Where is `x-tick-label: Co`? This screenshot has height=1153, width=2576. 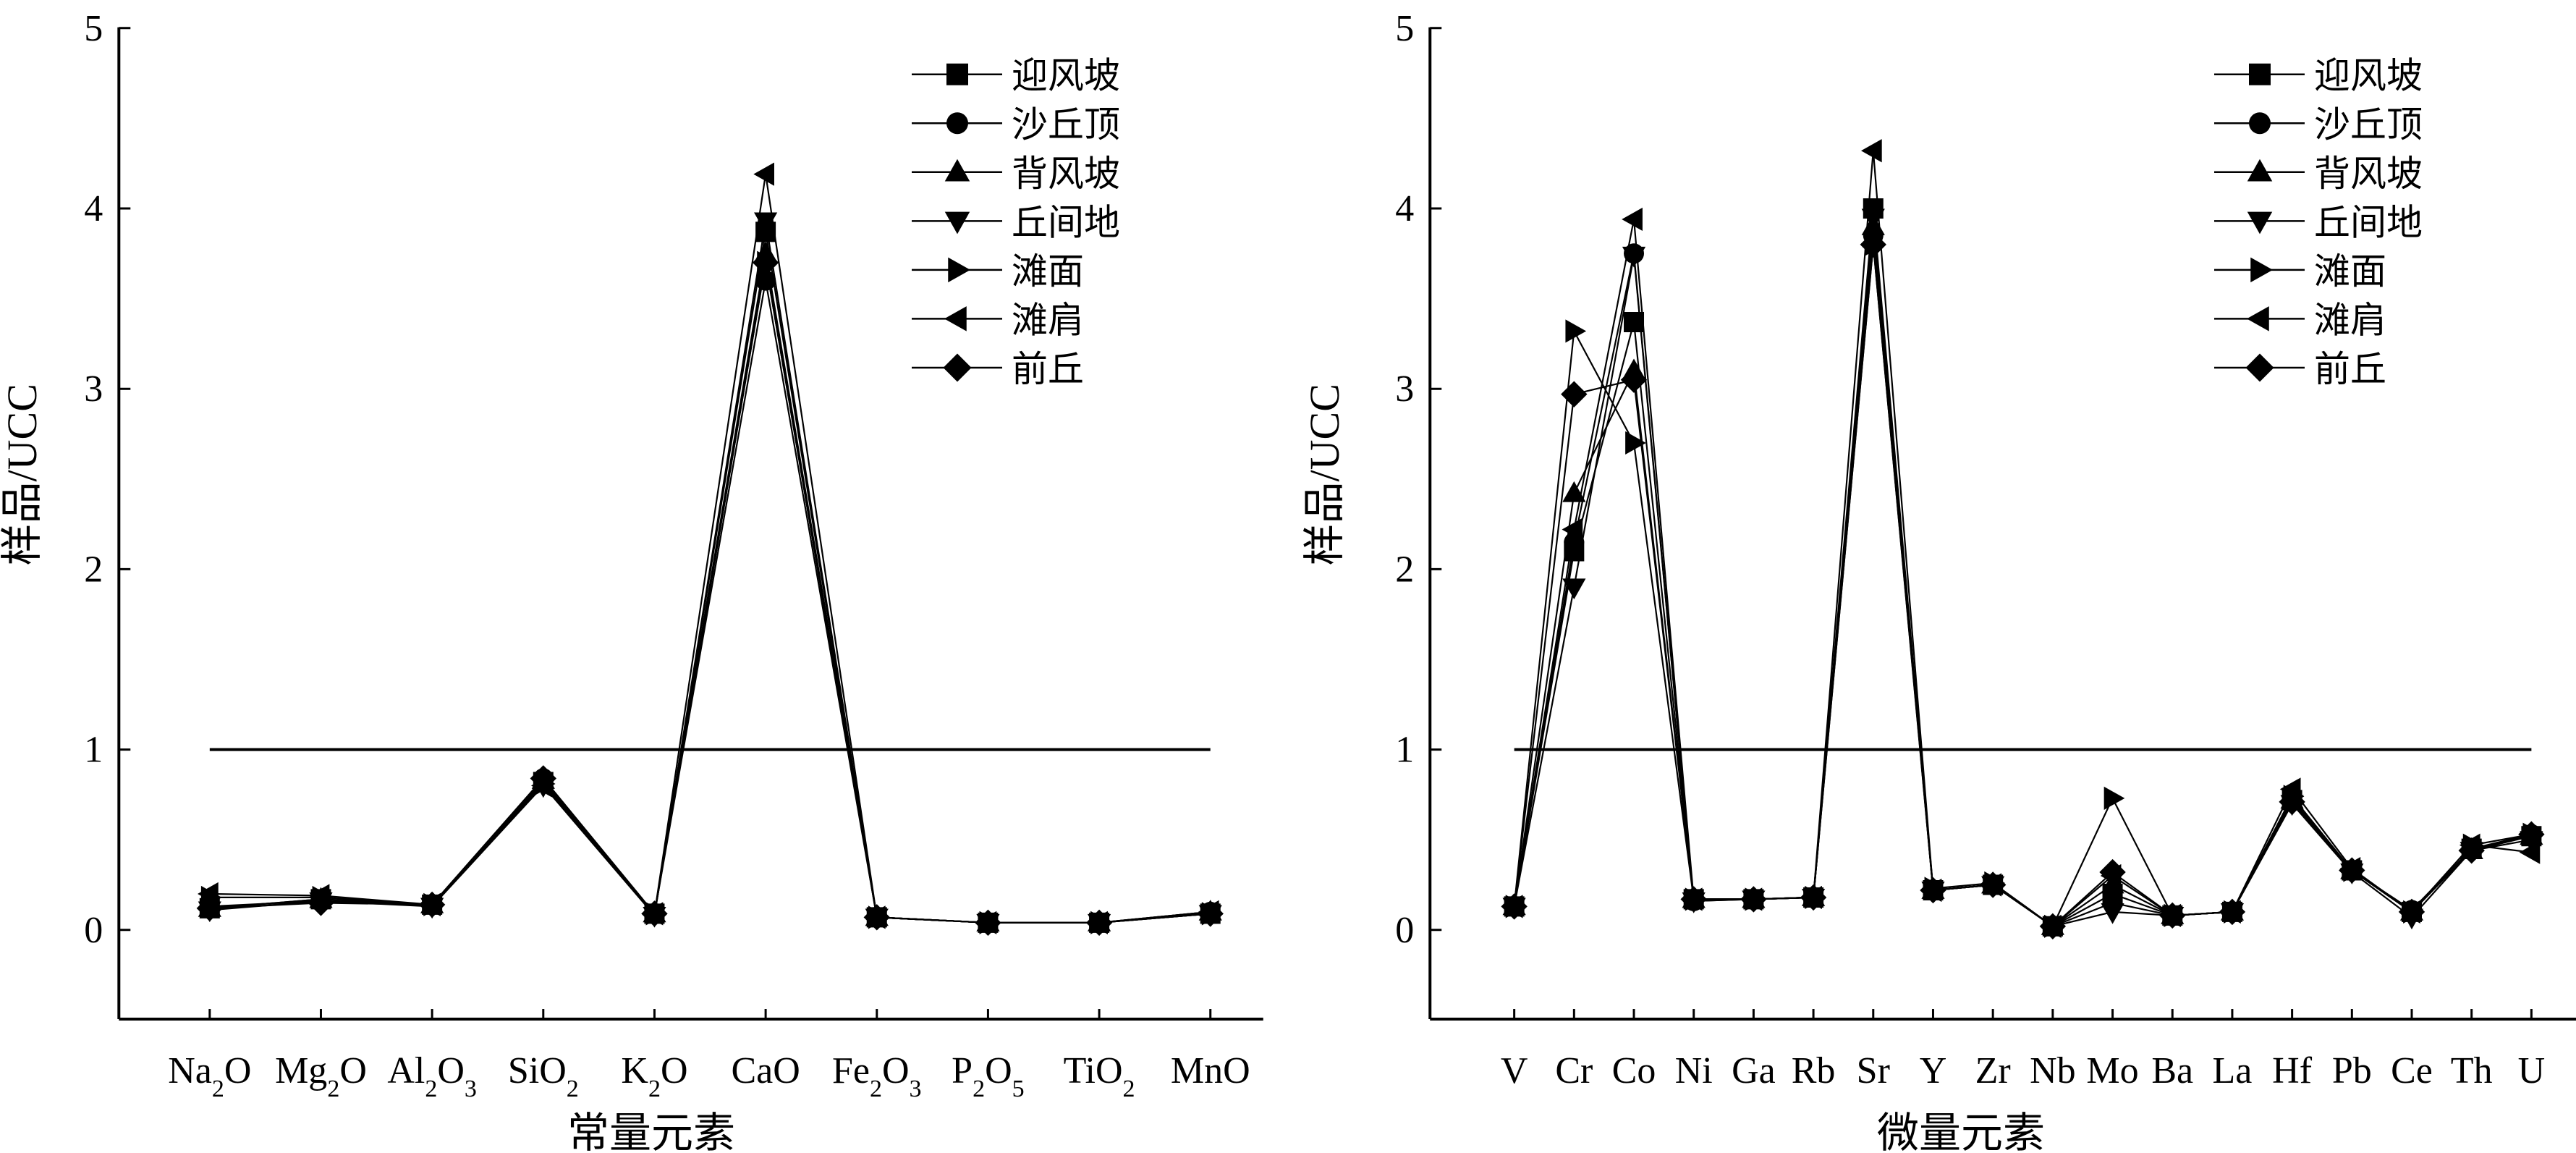 x-tick-label: Co is located at coordinates (1634, 1070).